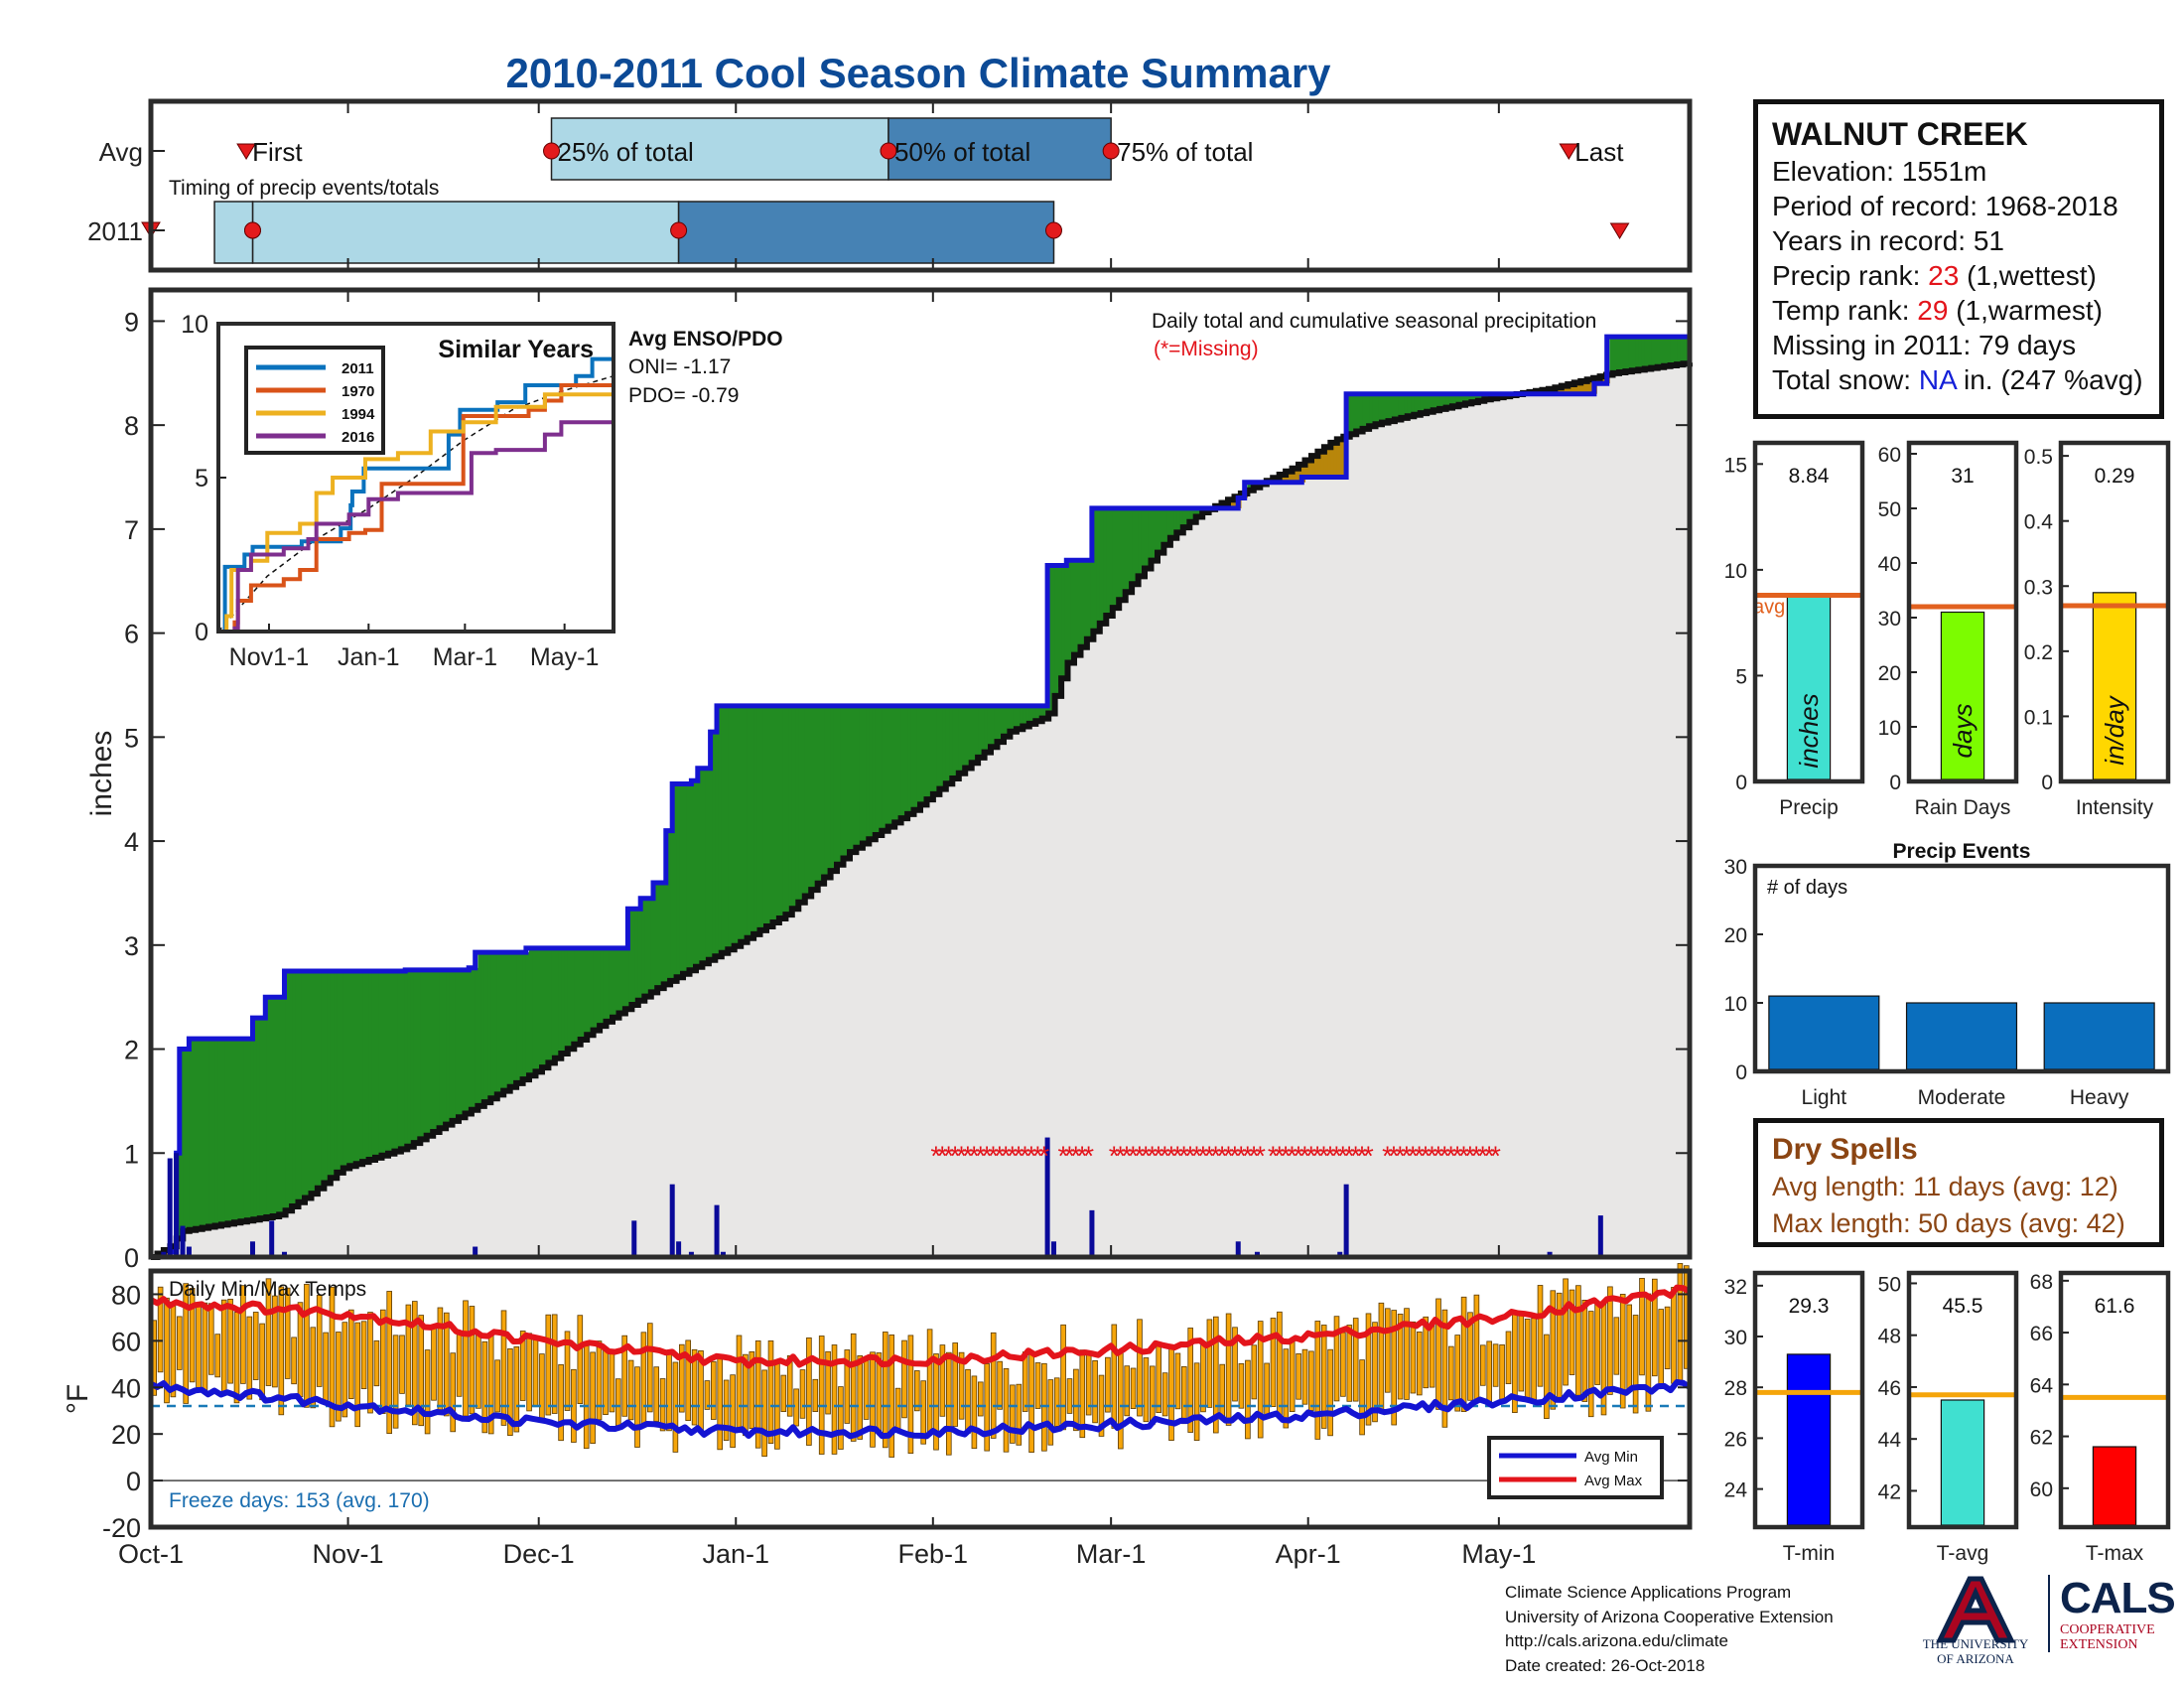 The width and height of the screenshot is (2184, 1688). Describe the element at coordinates (1963, 807) in the screenshot. I see `precip-summary-category-label: Rain Days` at that location.